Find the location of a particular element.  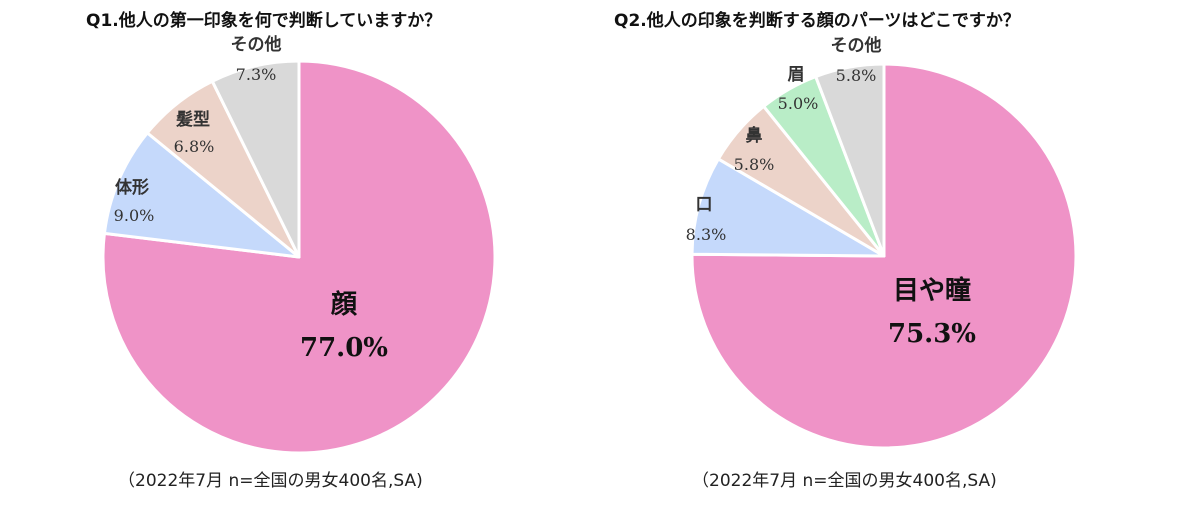

slice-category-label: 顔 is located at coordinates (344, 305).